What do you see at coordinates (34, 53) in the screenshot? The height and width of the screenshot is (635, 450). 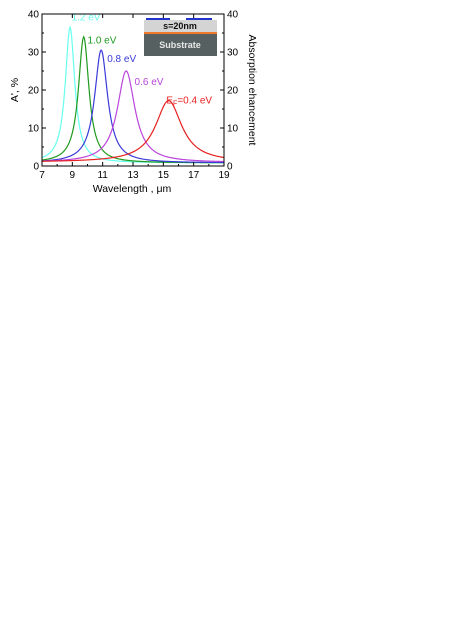 I see `y-tick-label-left-3: 30` at bounding box center [34, 53].